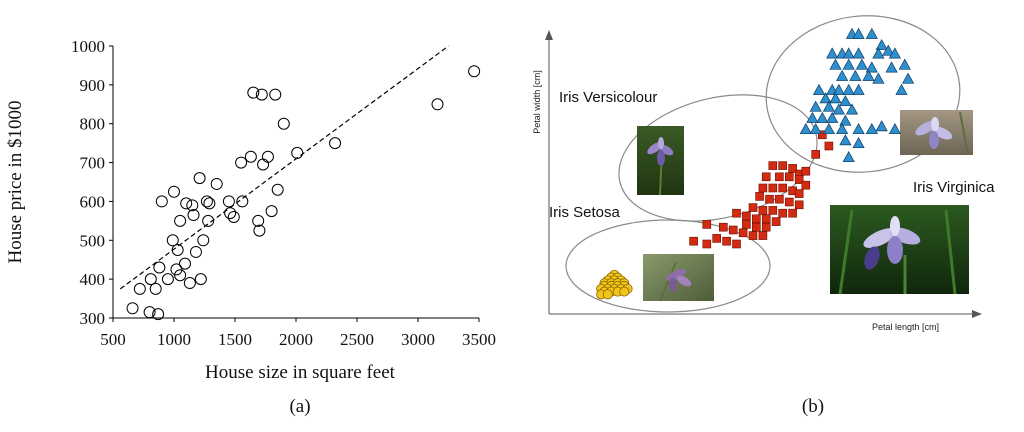 Image resolution: width=1024 pixels, height=432 pixels. What do you see at coordinates (300, 372) in the screenshot?
I see `panel-a-x-axis-label: House size in square feet` at bounding box center [300, 372].